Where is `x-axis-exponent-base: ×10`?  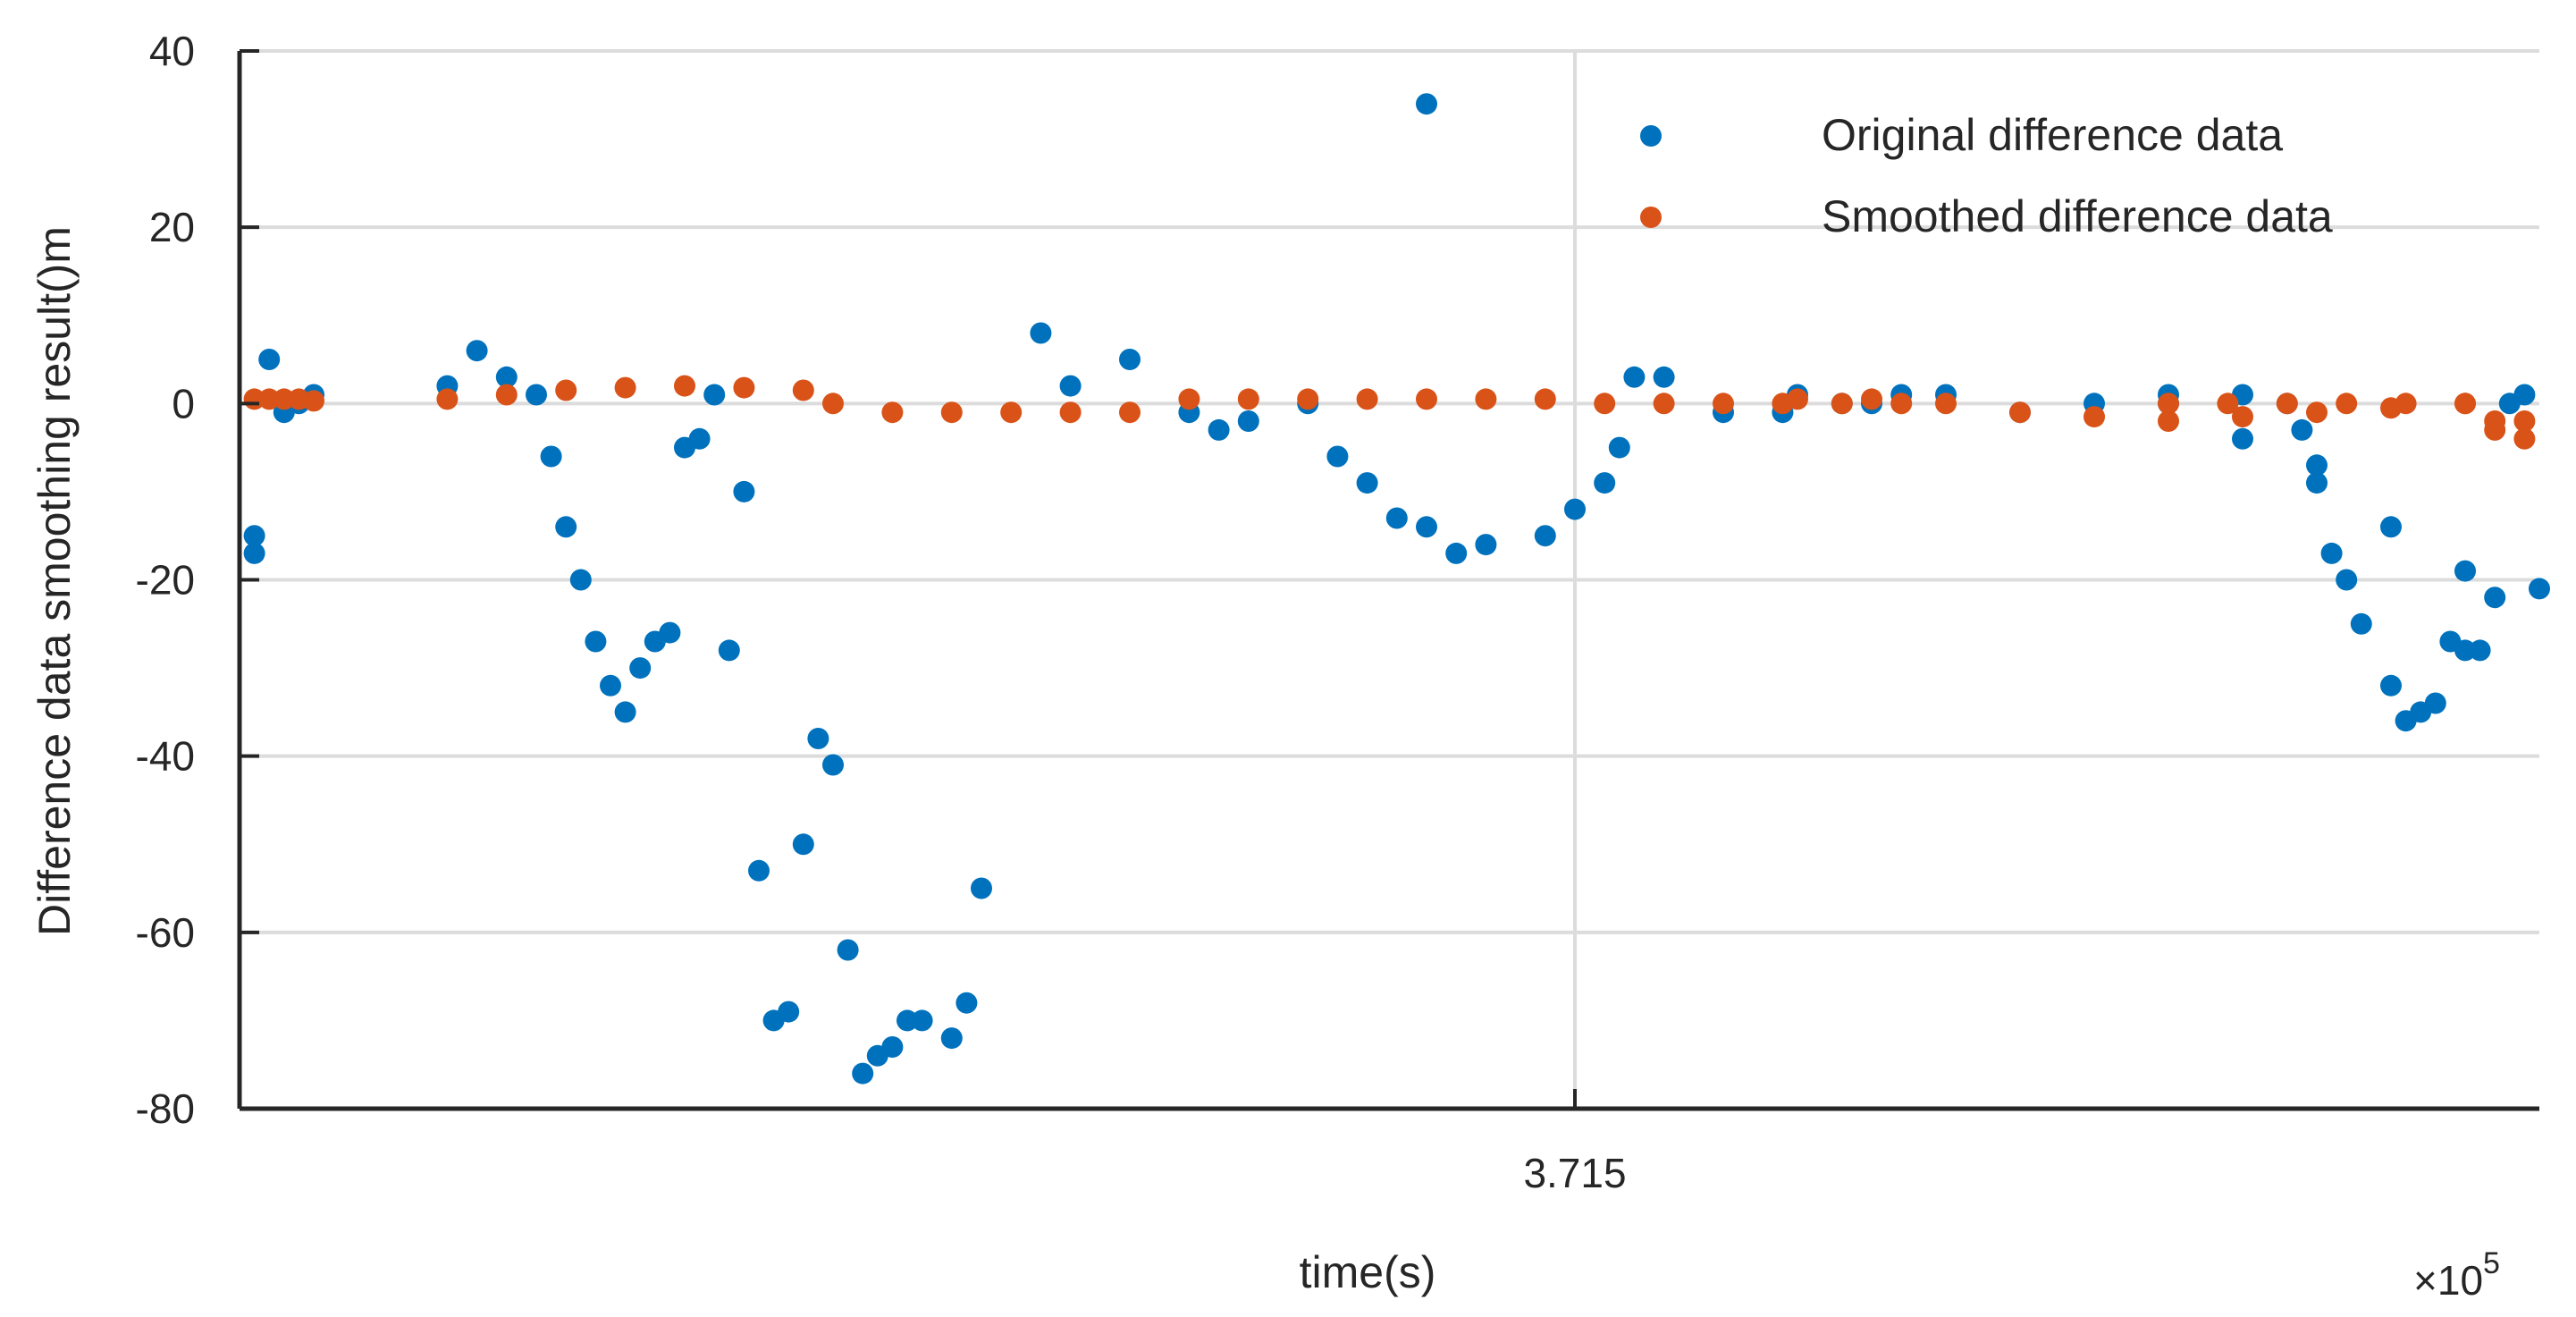
x-axis-exponent-base: ×10 is located at coordinates (2448, 1280).